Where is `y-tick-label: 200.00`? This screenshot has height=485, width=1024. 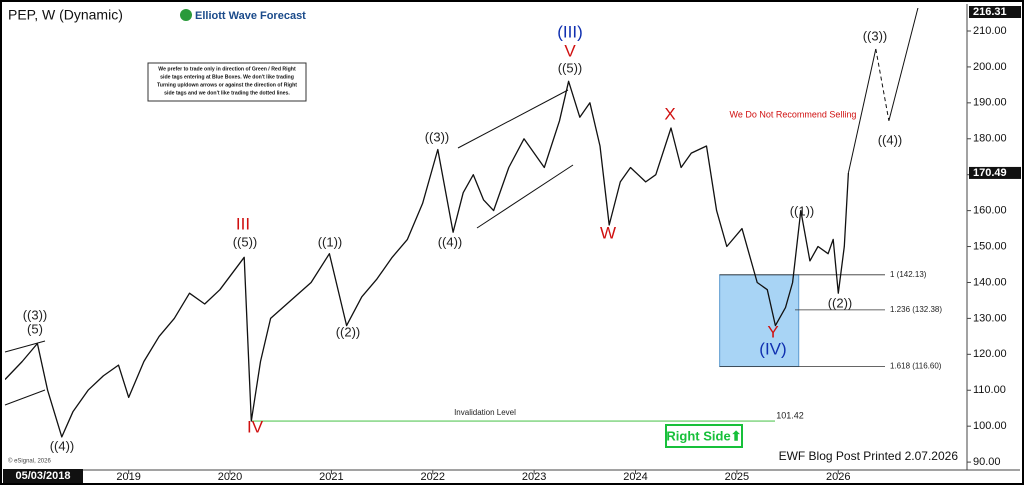
y-tick-label: 200.00 is located at coordinates (990, 67).